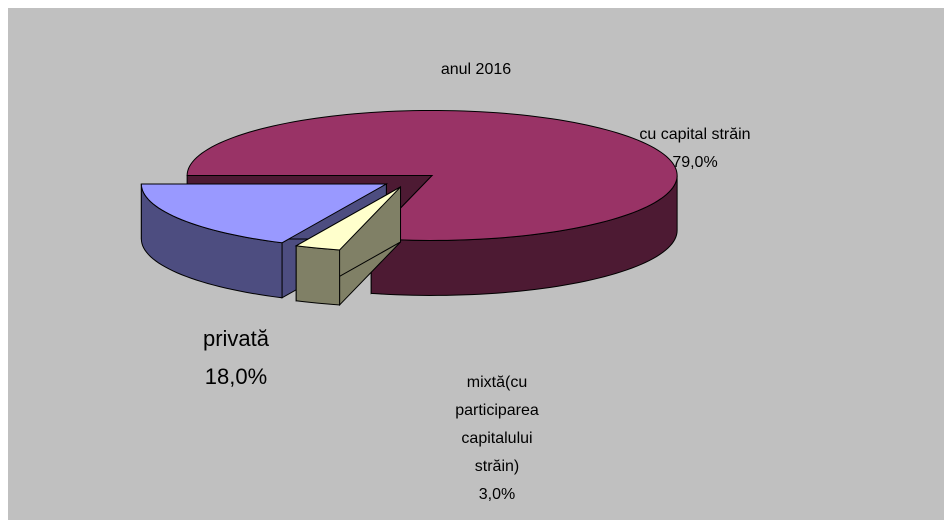  What do you see at coordinates (497, 466) in the screenshot?
I see `label-line: străin)` at bounding box center [497, 466].